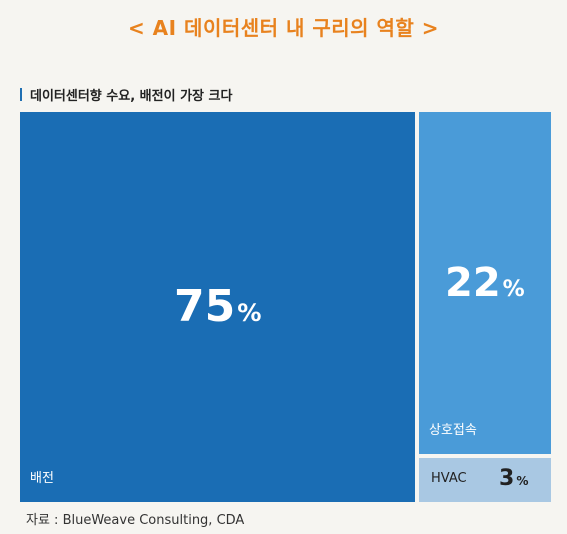 This screenshot has width=567, height=534. What do you see at coordinates (449, 478) in the screenshot?
I see `category-label-hvac: HVAC` at bounding box center [449, 478].